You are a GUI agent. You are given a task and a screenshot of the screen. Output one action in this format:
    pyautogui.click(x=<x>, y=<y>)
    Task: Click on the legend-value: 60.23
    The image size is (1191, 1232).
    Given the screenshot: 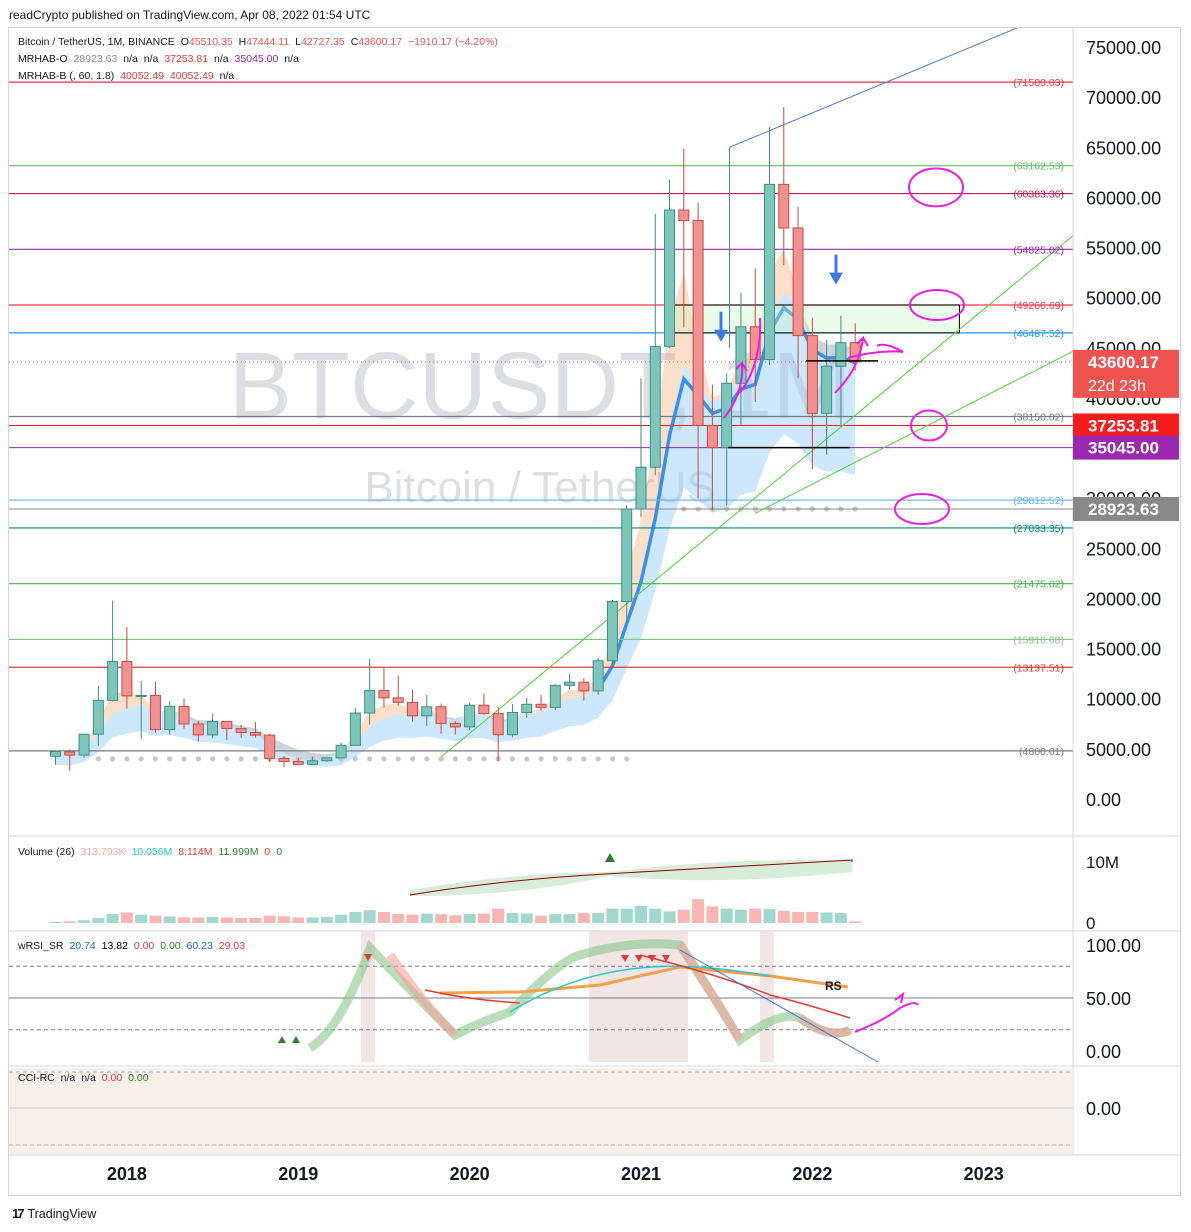 What is the action you would take?
    pyautogui.click(x=199, y=946)
    